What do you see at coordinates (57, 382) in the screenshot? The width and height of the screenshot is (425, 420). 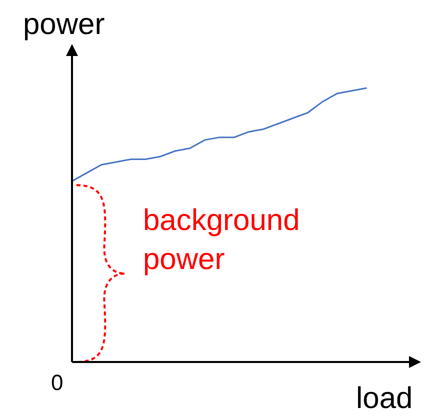 I see `text: 0` at bounding box center [57, 382].